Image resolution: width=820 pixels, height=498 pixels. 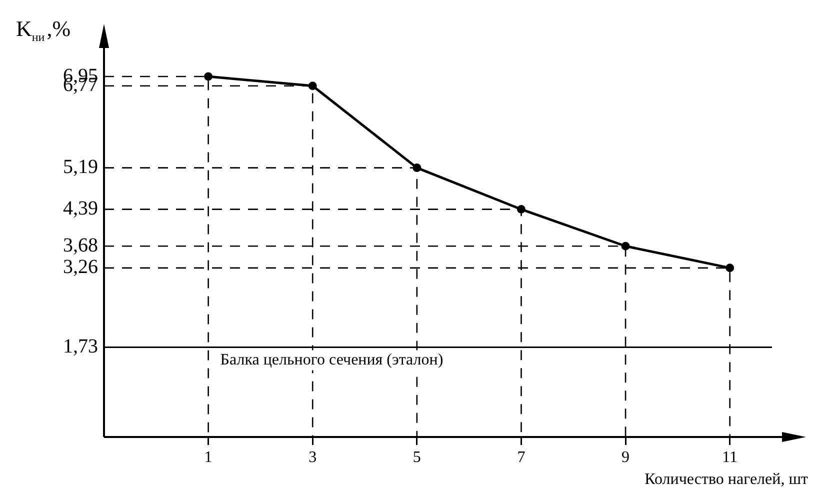 What do you see at coordinates (726, 479) in the screenshot?
I see `x-axis-title: Количество нагелей, шт` at bounding box center [726, 479].